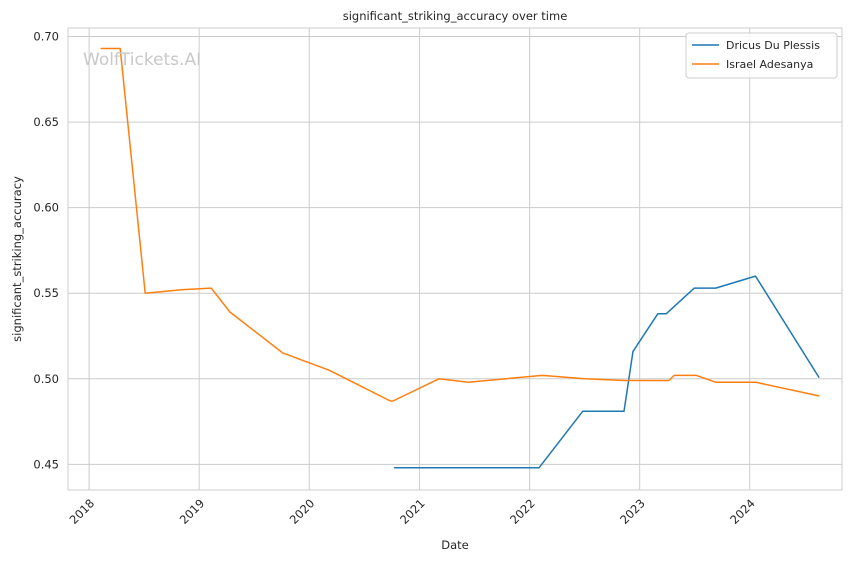 The width and height of the screenshot is (852, 565). I want to click on chart-title: significant_striking_accuracy over time, so click(455, 16).